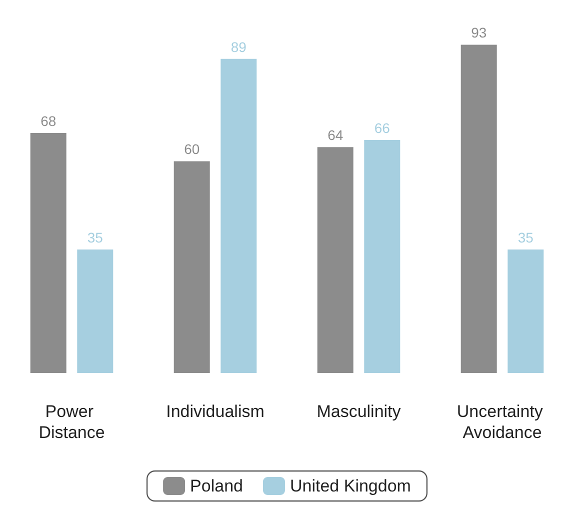 The width and height of the screenshot is (574, 505). Describe the element at coordinates (359, 411) in the screenshot. I see `x-tick-label: Masculinity` at that location.